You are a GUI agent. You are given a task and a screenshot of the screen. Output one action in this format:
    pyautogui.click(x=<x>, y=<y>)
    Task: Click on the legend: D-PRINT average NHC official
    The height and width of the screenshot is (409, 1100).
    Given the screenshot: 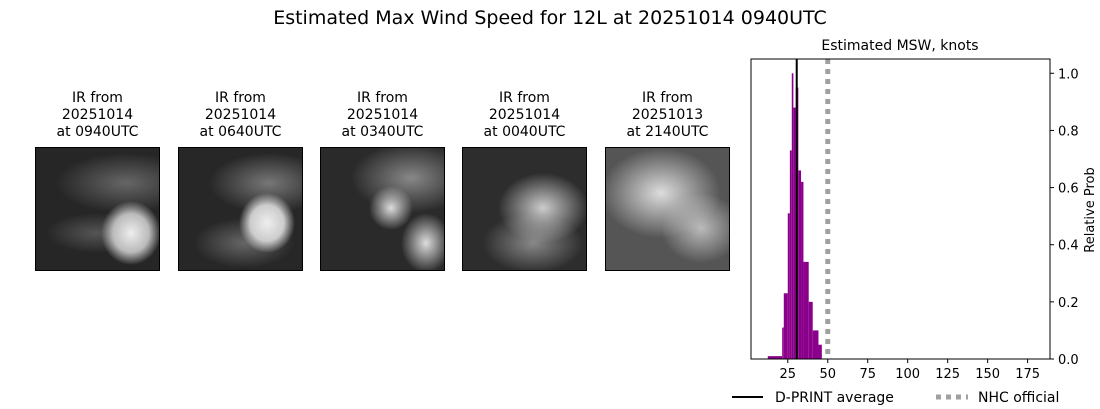 What is the action you would take?
    pyautogui.click(x=895, y=398)
    